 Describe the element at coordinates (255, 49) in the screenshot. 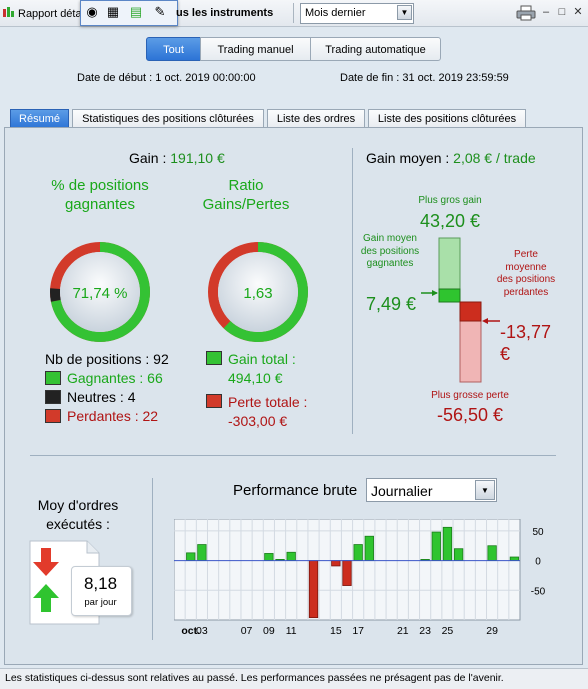

I see `filter-manual-button: Trading manuel` at that location.